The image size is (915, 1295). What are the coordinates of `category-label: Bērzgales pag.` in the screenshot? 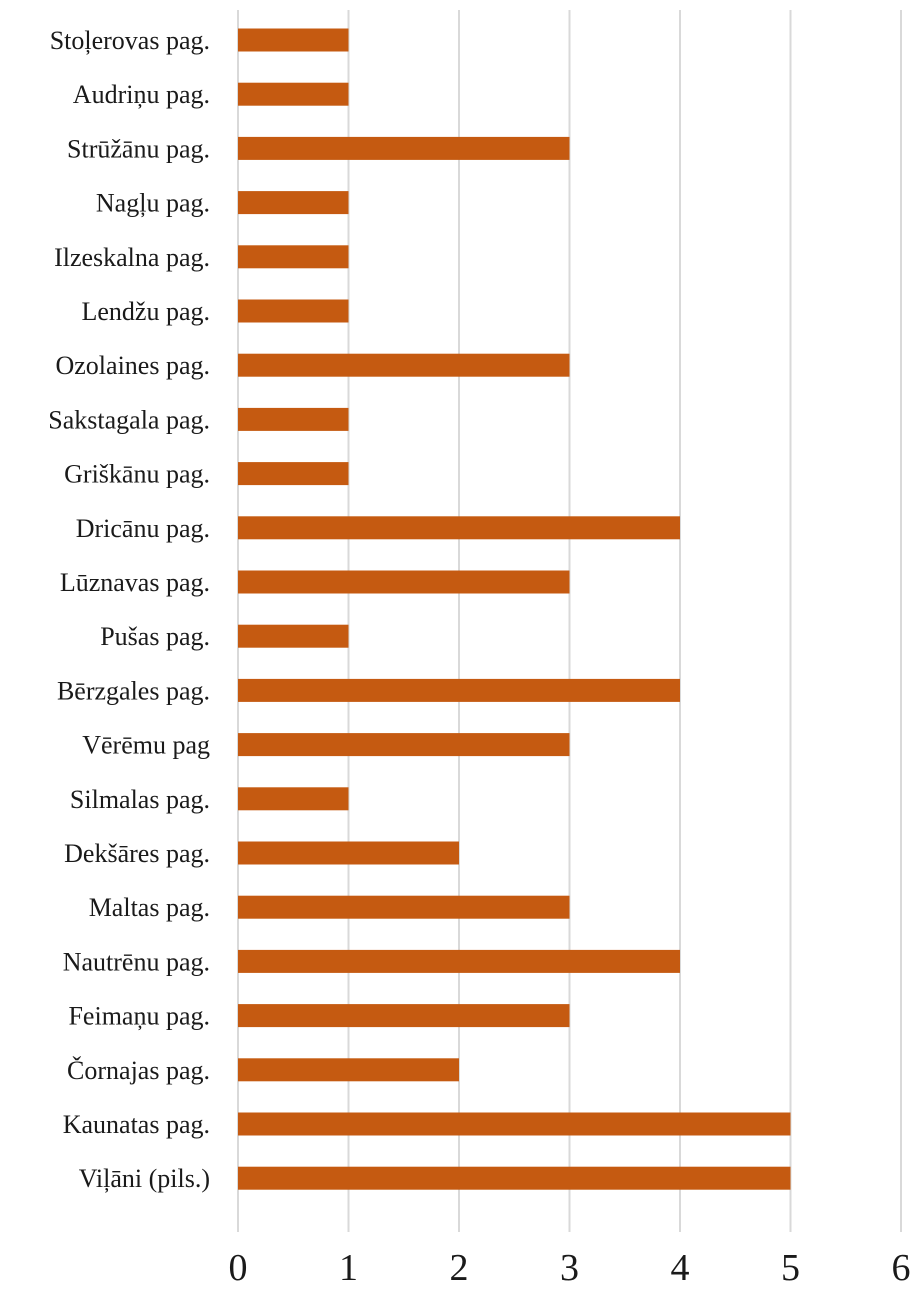 It's located at (133, 690).